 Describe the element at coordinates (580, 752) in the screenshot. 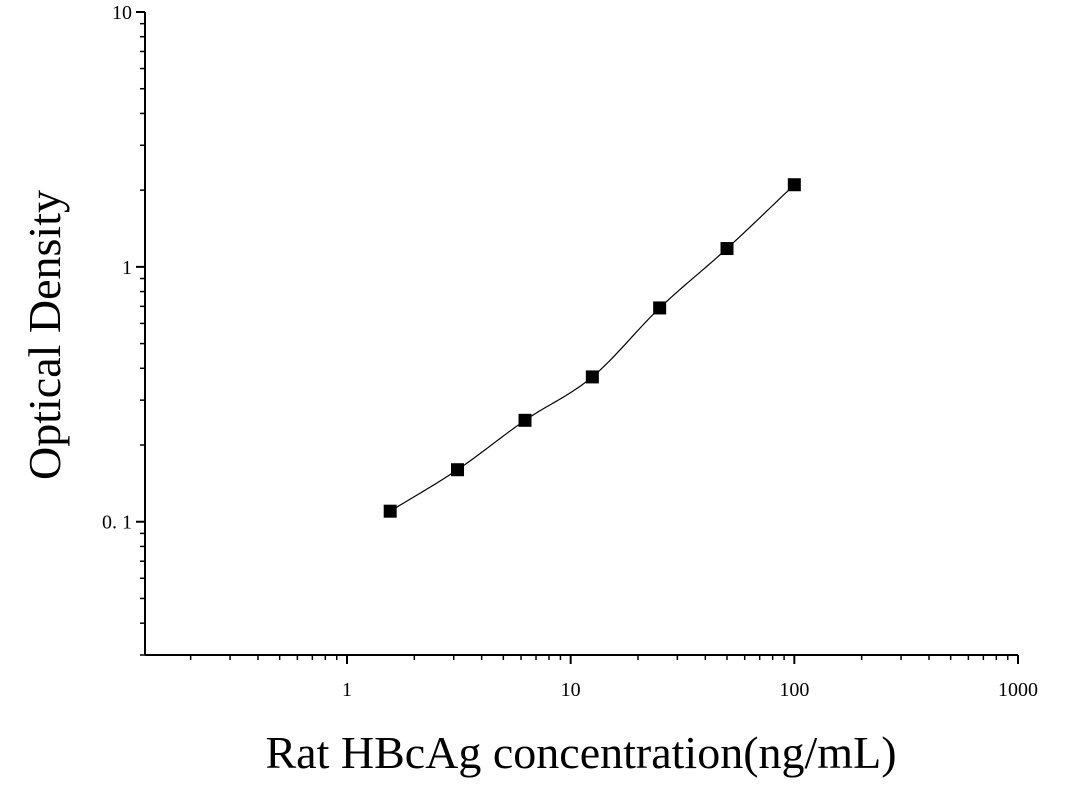

I see `x-axis-title: Rat HBcAg concentration(ng/mL)` at that location.